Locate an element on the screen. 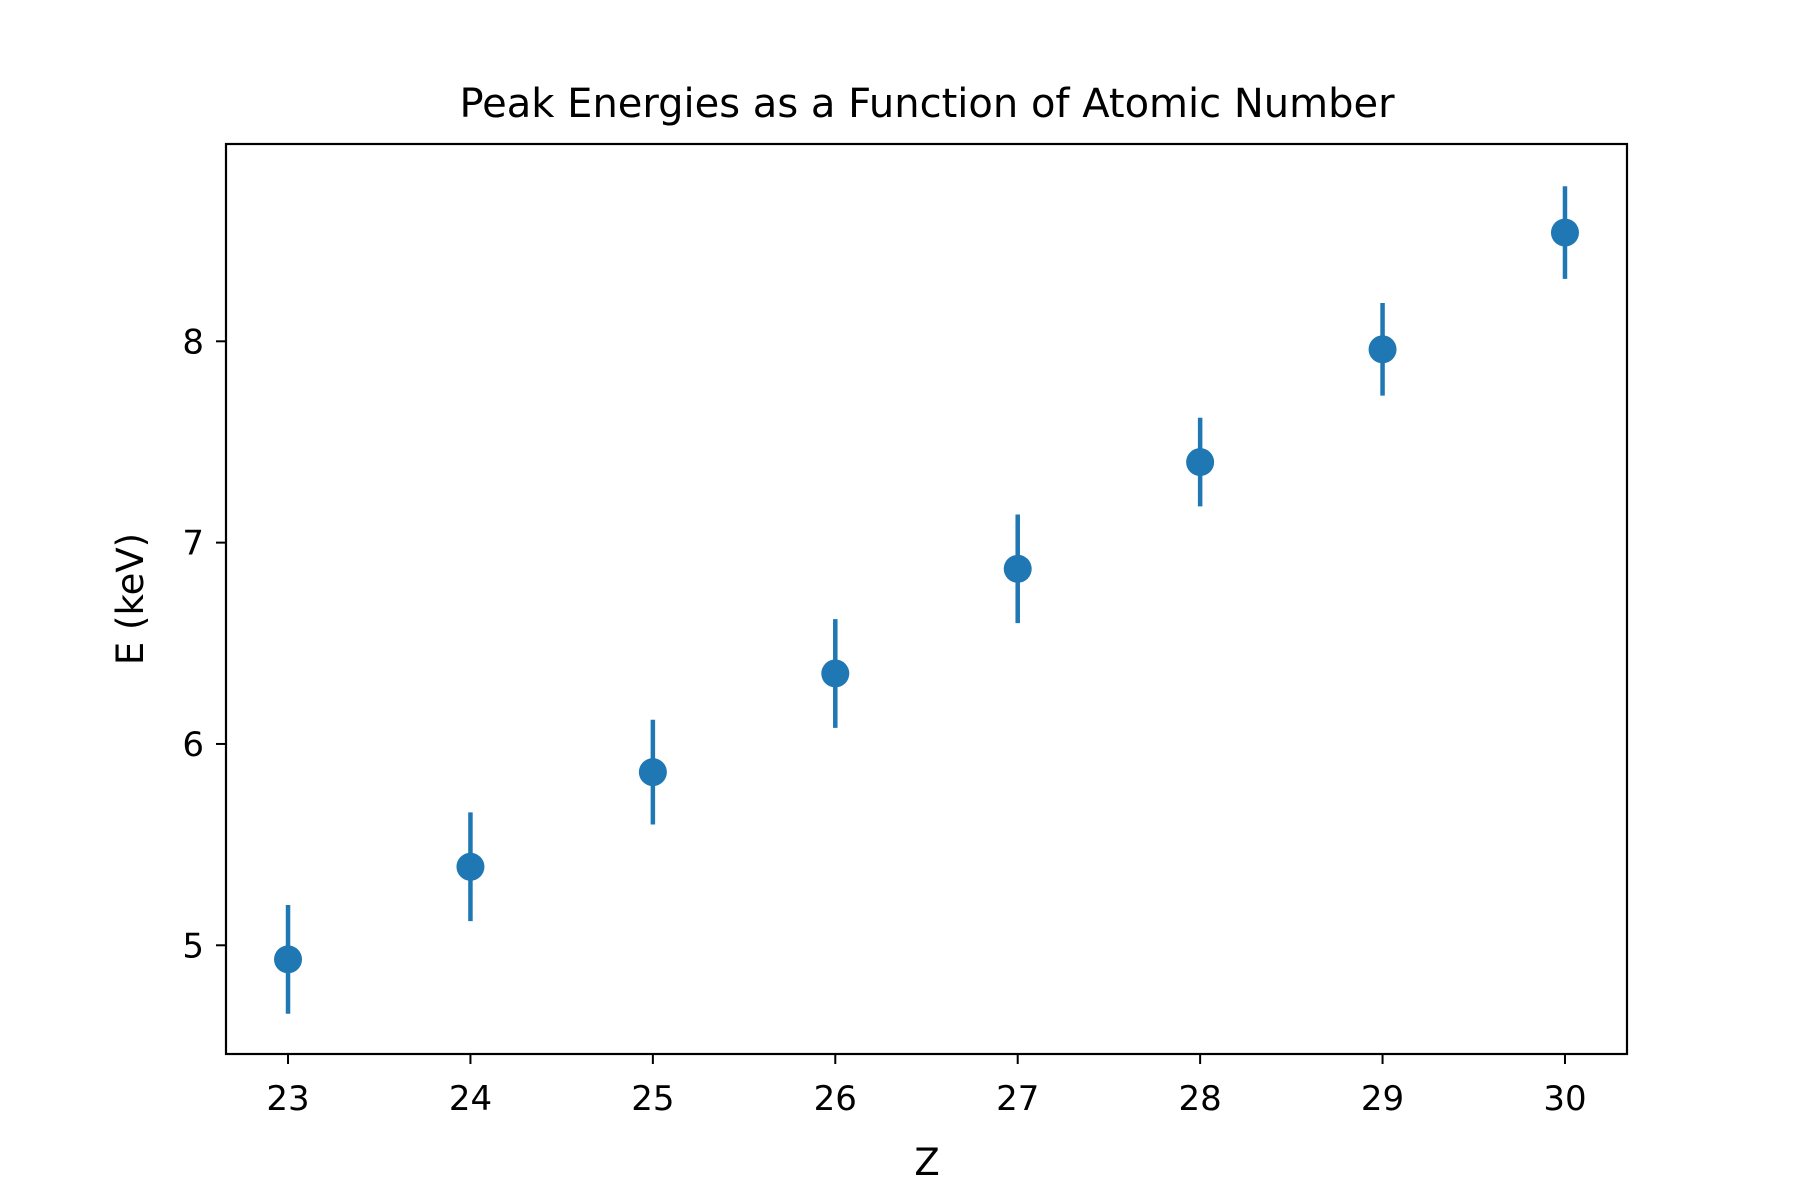 The height and width of the screenshot is (1204, 1800). x-axis-label: Z is located at coordinates (926, 1162).